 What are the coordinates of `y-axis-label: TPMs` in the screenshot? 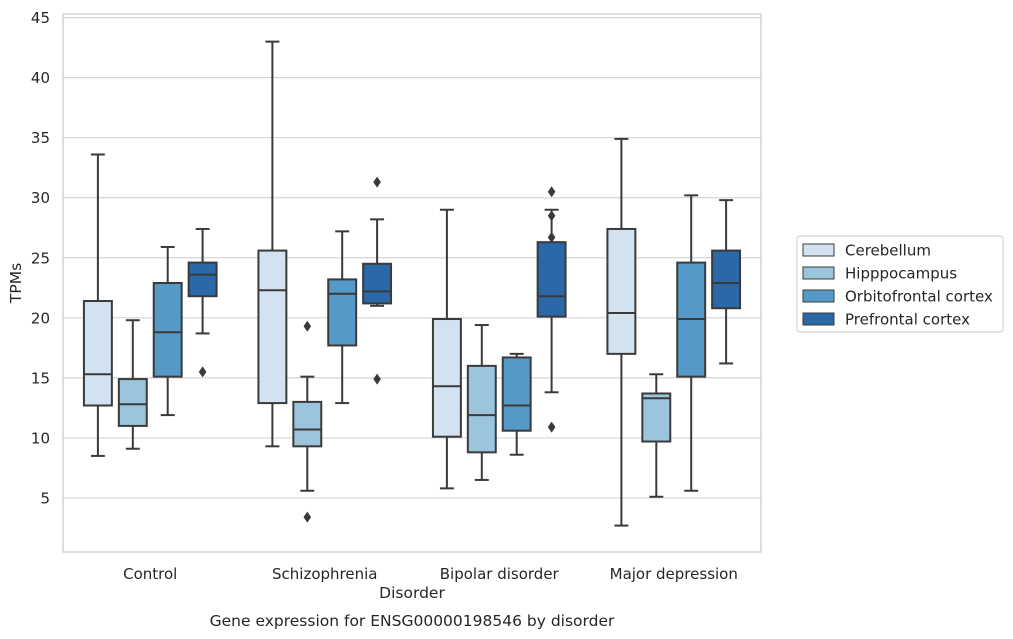 It's located at (16, 283).